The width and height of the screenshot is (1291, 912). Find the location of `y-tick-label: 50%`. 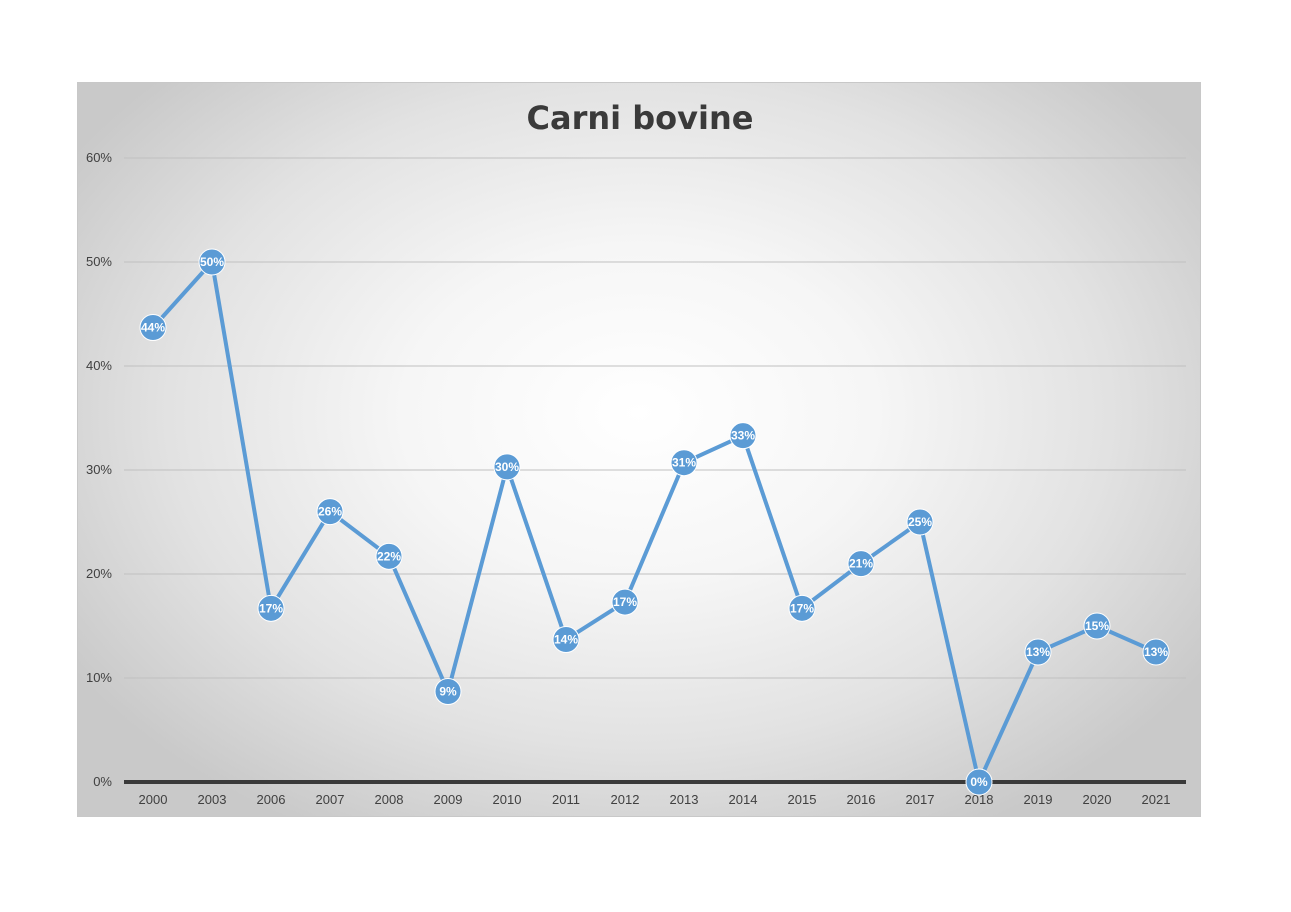

y-tick-label: 50% is located at coordinates (99, 261).